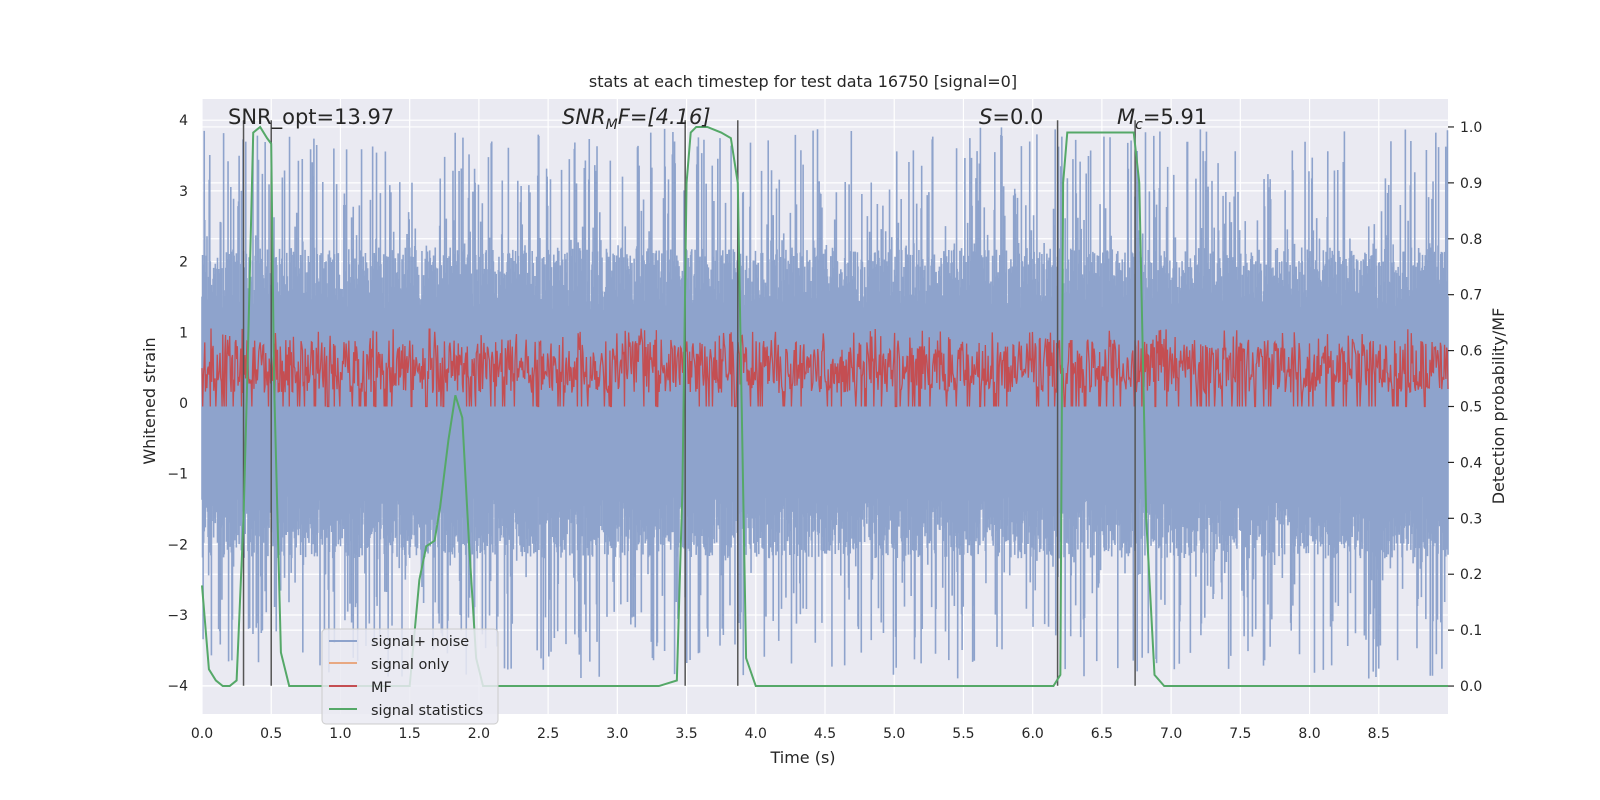  I want to click on x-tick-label: 0.0, so click(202, 734).